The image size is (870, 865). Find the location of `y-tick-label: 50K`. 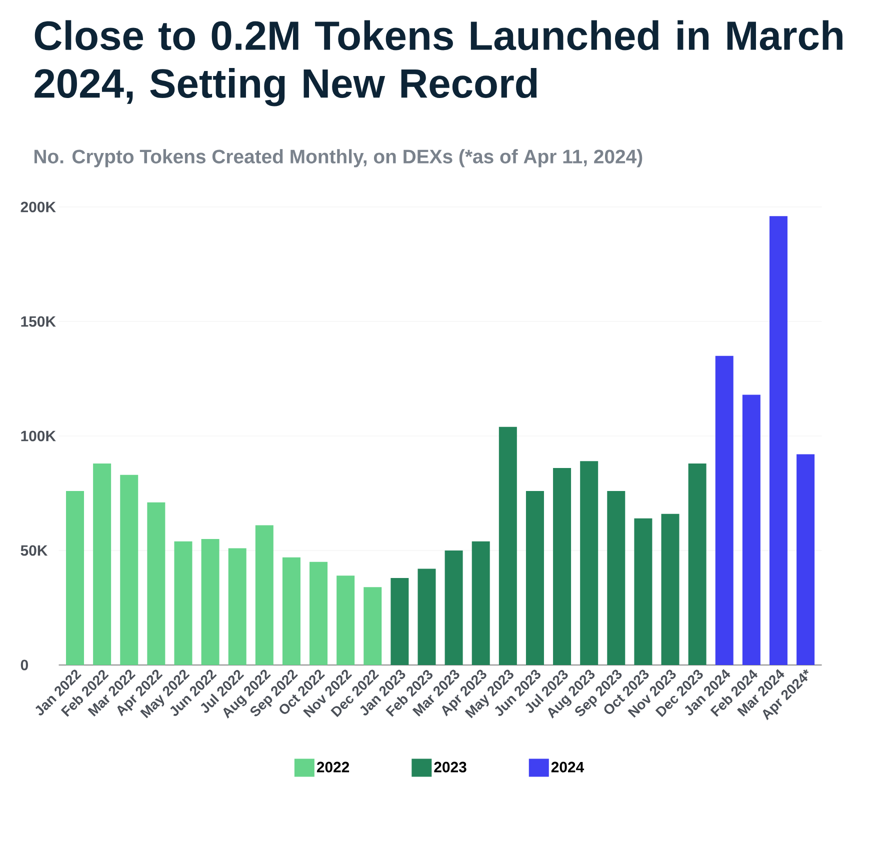

y-tick-label: 50K is located at coordinates (34, 550).